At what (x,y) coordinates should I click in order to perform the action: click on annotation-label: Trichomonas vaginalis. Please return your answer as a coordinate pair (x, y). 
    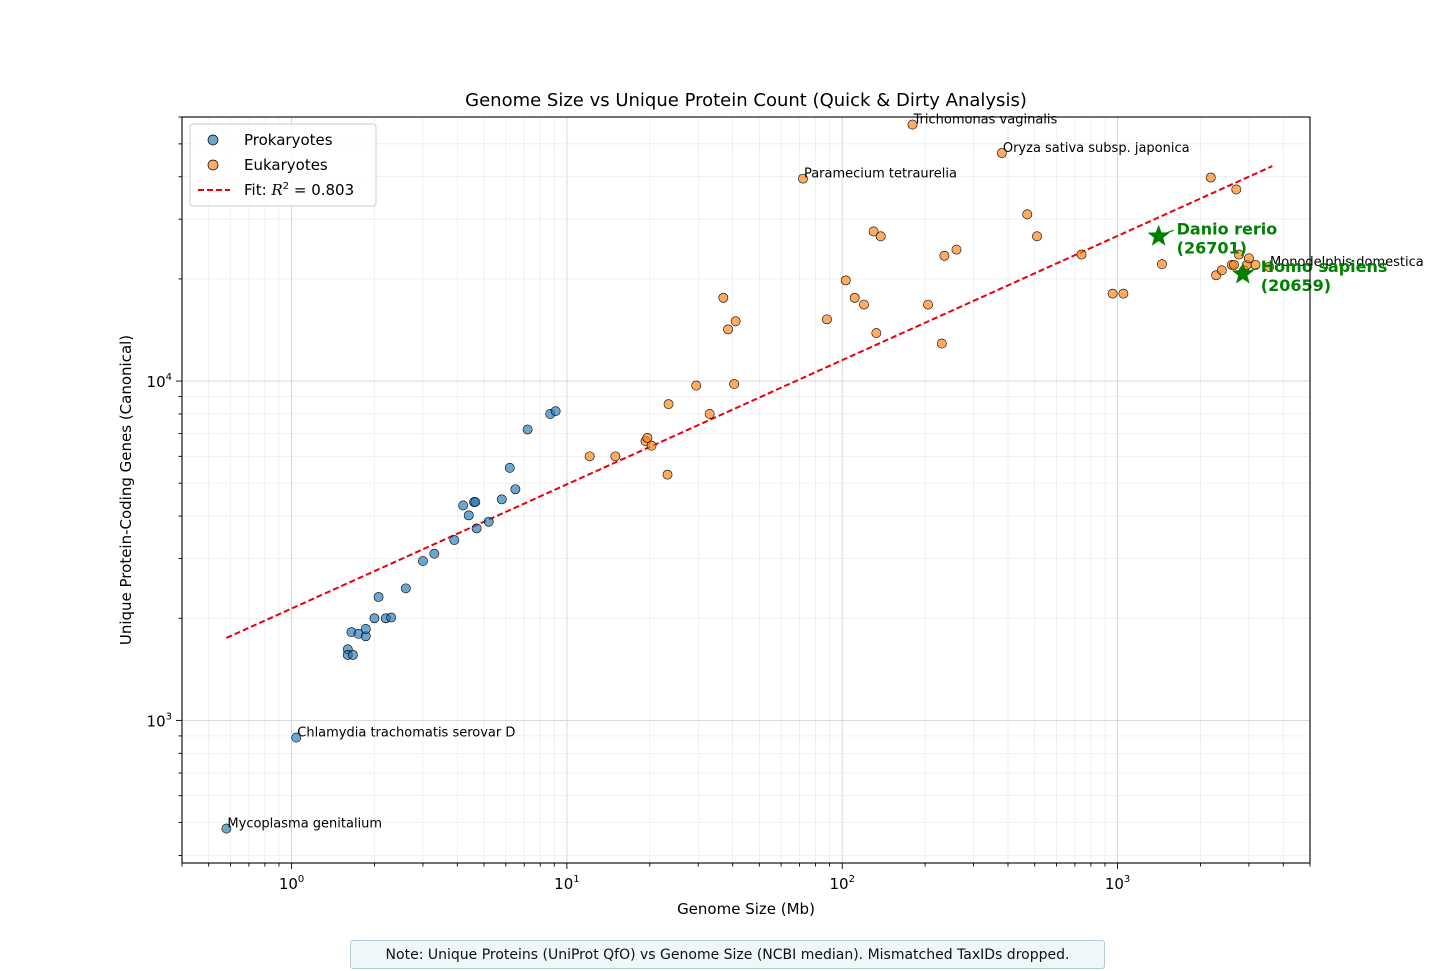
    Looking at the image, I should click on (985, 120).